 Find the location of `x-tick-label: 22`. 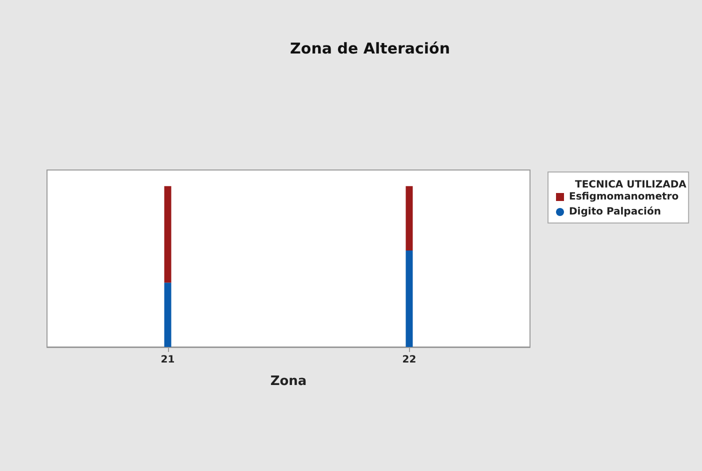

x-tick-label: 22 is located at coordinates (409, 360).